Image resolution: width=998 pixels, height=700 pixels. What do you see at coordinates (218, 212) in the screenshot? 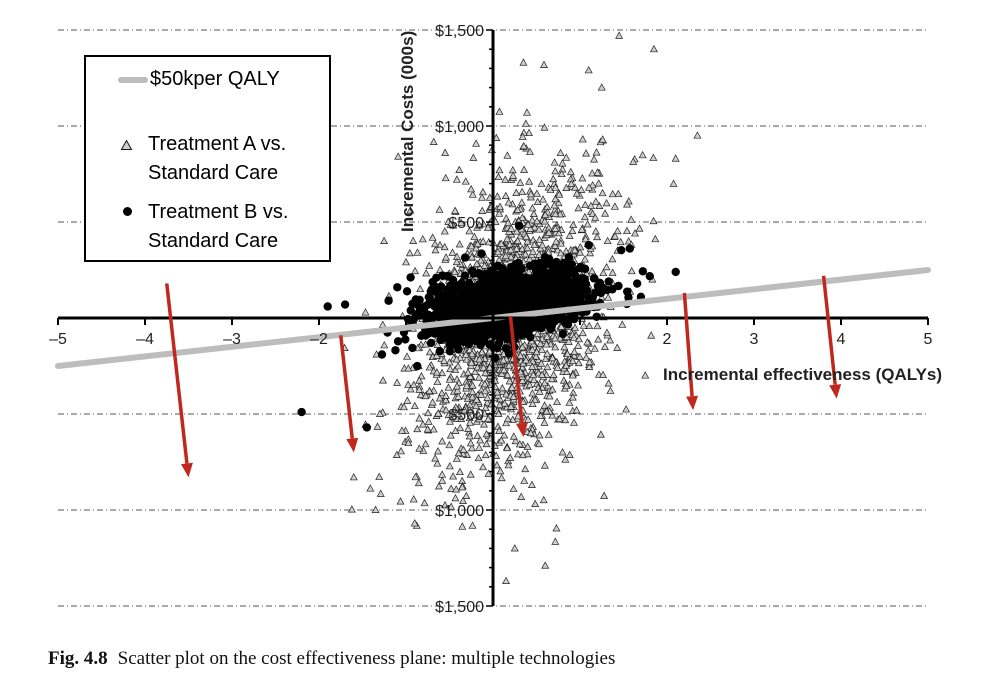
I see `legend-series-b-label-1: Treatment B vs.` at bounding box center [218, 212].